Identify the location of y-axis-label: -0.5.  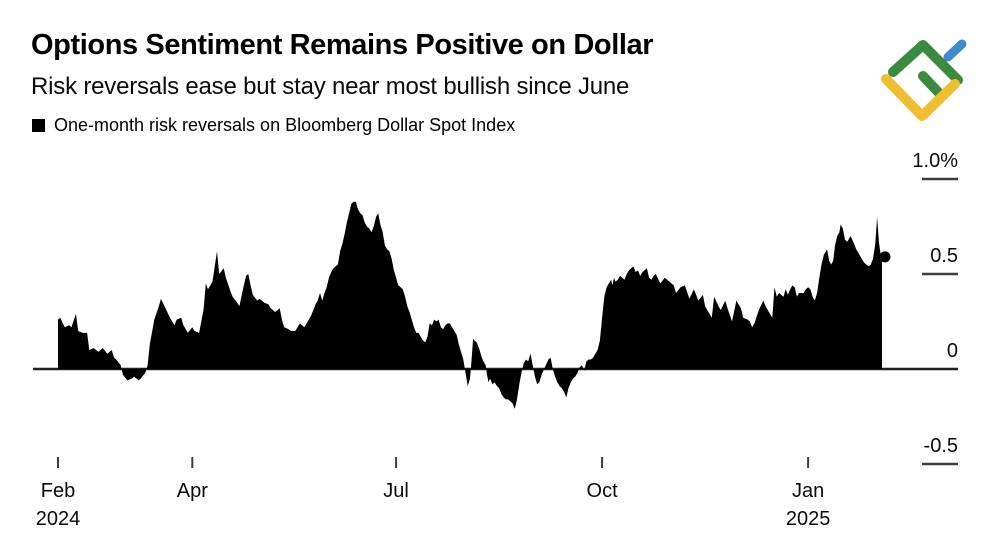
(940, 446).